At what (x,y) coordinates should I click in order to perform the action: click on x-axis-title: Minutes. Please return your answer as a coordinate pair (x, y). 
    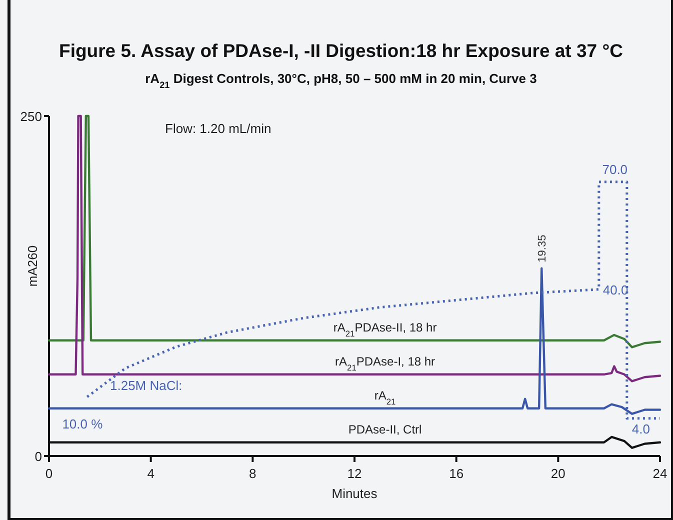
    Looking at the image, I should click on (355, 493).